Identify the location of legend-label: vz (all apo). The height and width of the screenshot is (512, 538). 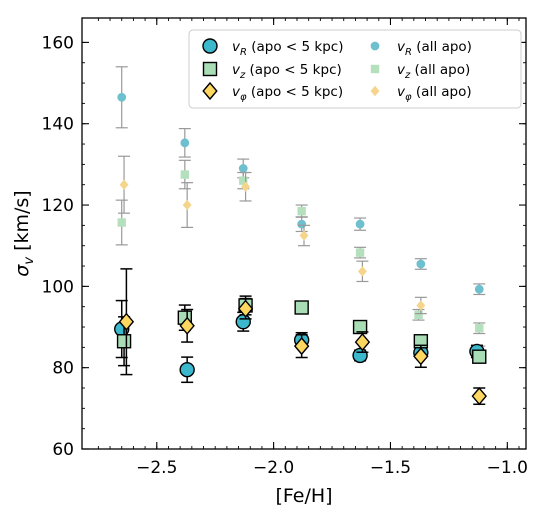
(433, 71).